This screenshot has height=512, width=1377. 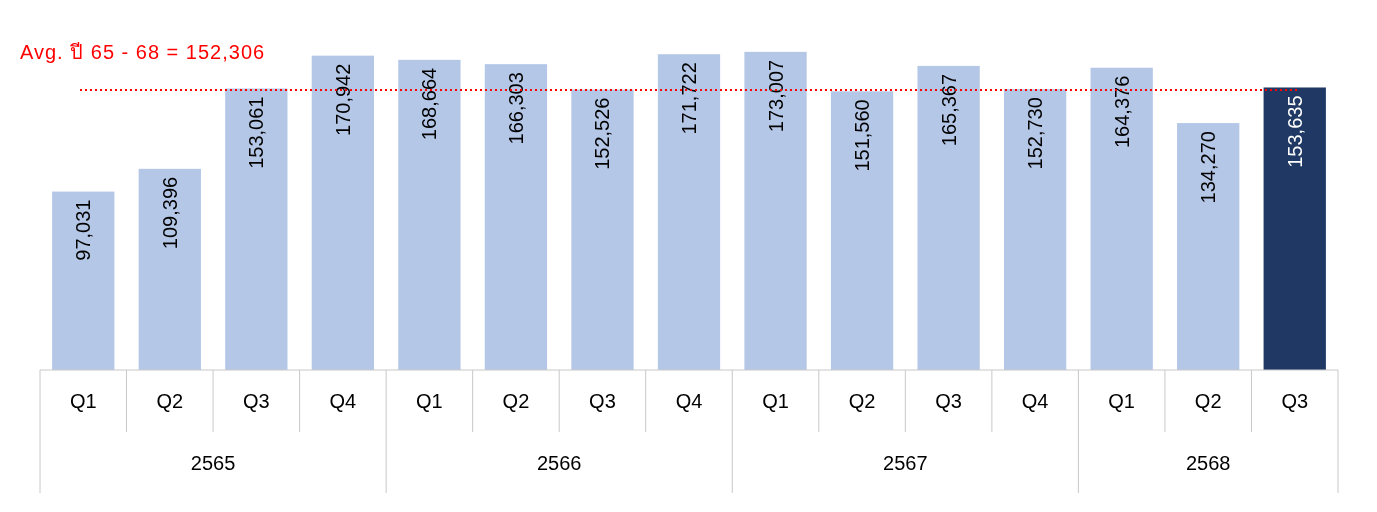 What do you see at coordinates (256, 132) in the screenshot?
I see `data-label: 153,061` at bounding box center [256, 132].